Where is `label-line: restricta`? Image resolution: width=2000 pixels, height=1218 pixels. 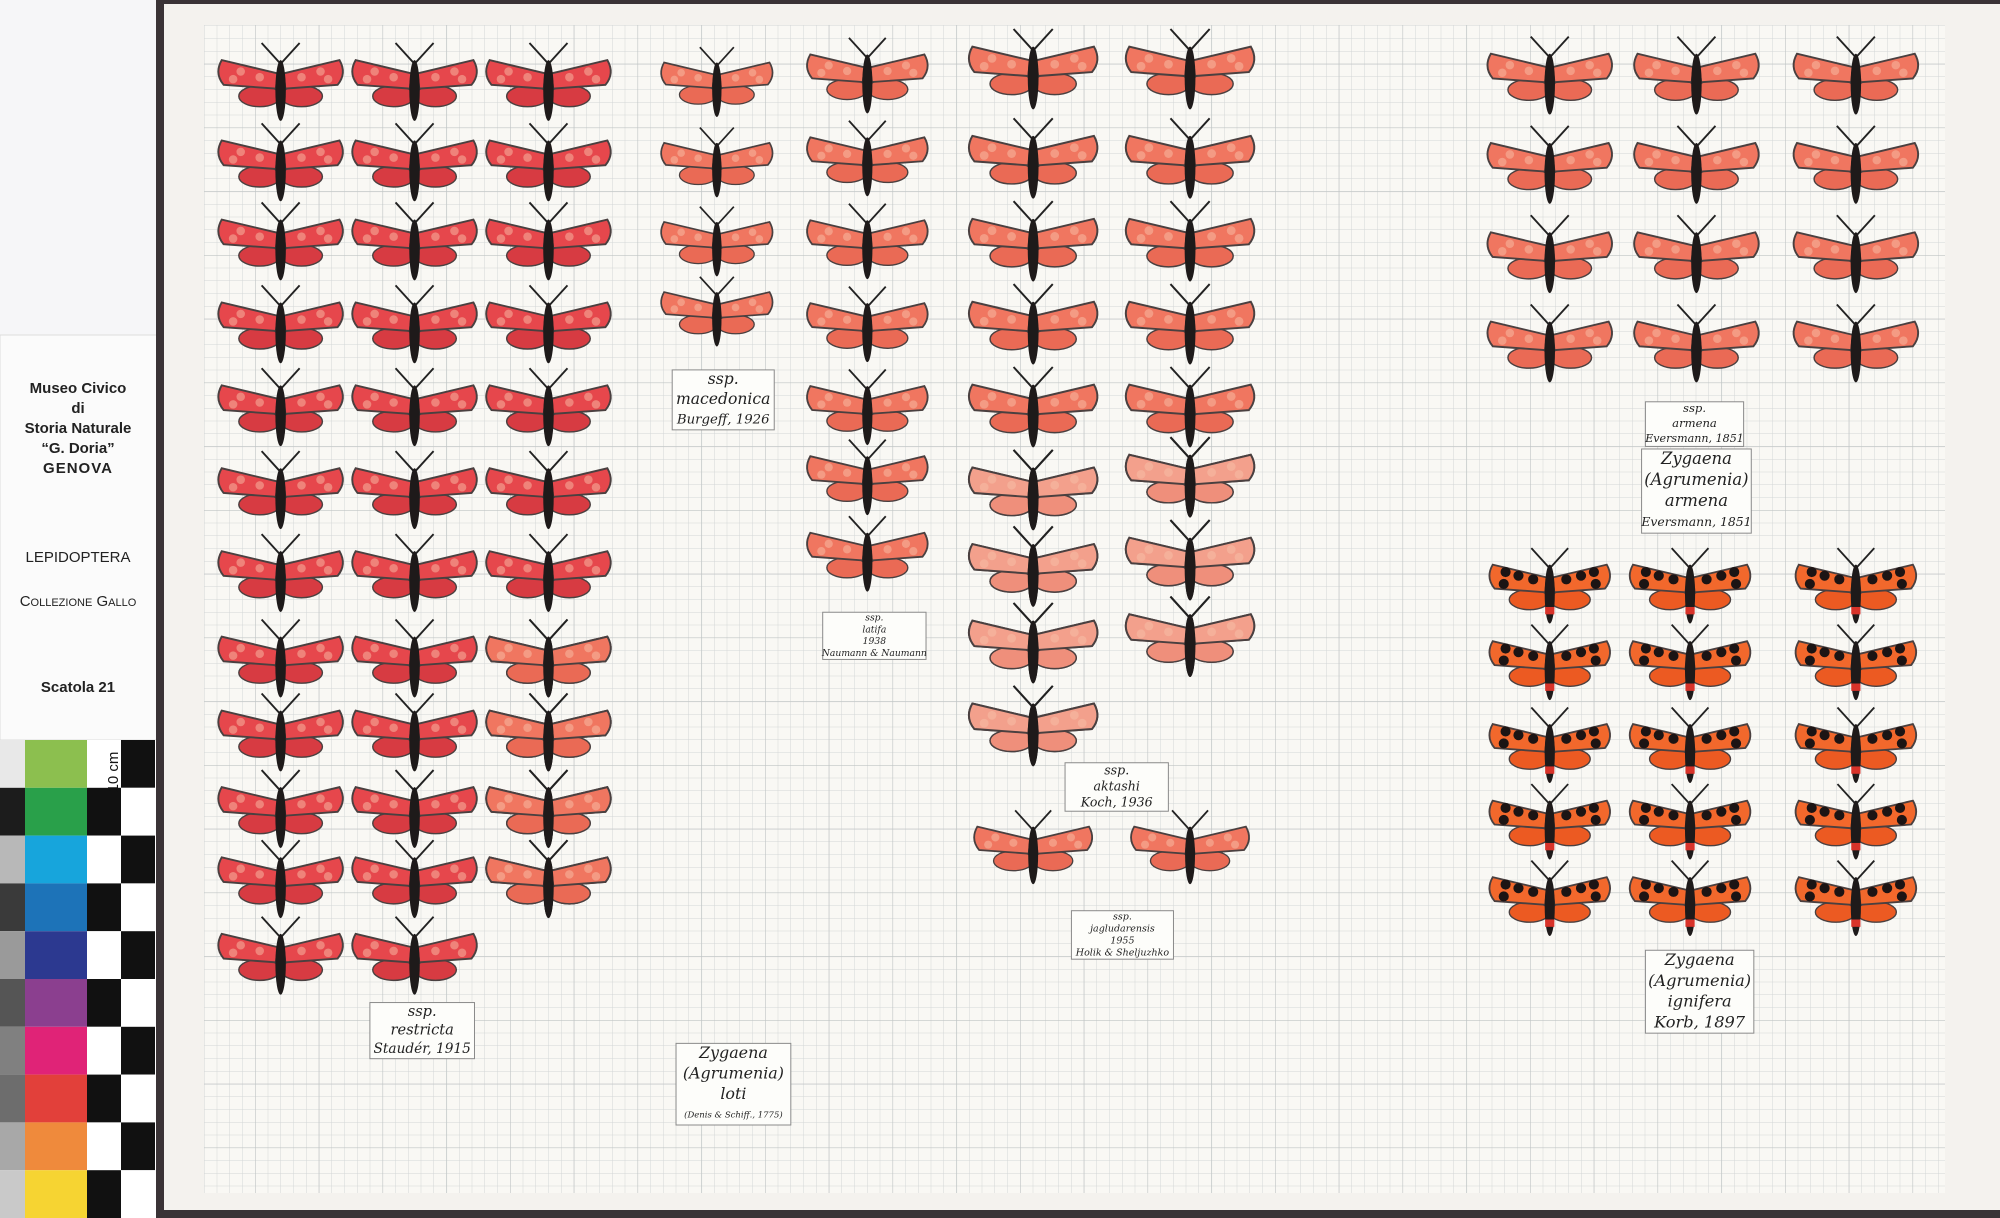
label-line: restricta is located at coordinates (422, 1030).